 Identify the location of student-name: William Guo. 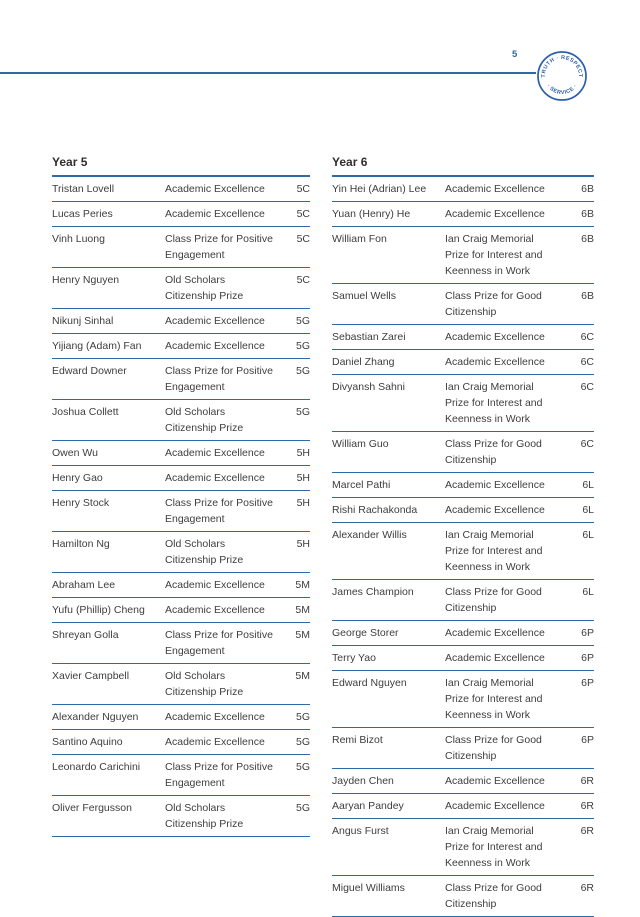
(360, 444).